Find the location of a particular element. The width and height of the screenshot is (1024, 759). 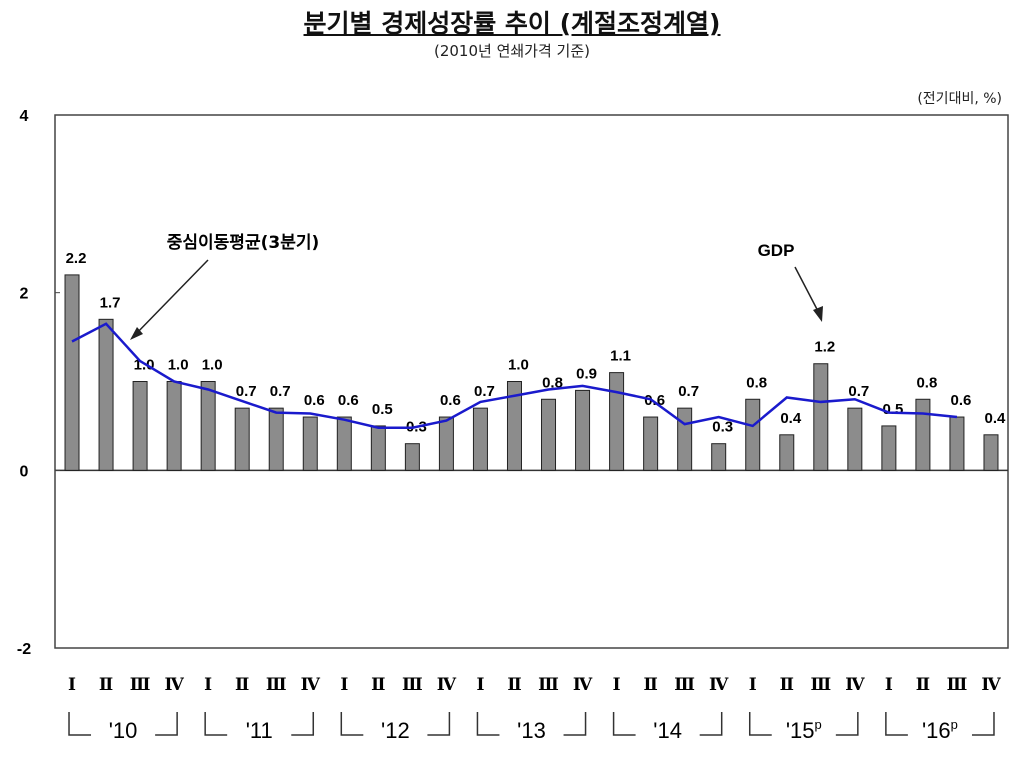

y-tick-label: -2 is located at coordinates (24, 649).